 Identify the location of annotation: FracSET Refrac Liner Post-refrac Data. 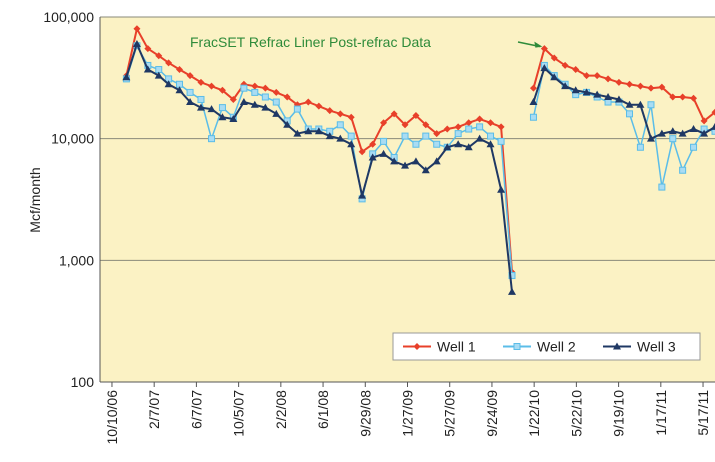
(310, 42).